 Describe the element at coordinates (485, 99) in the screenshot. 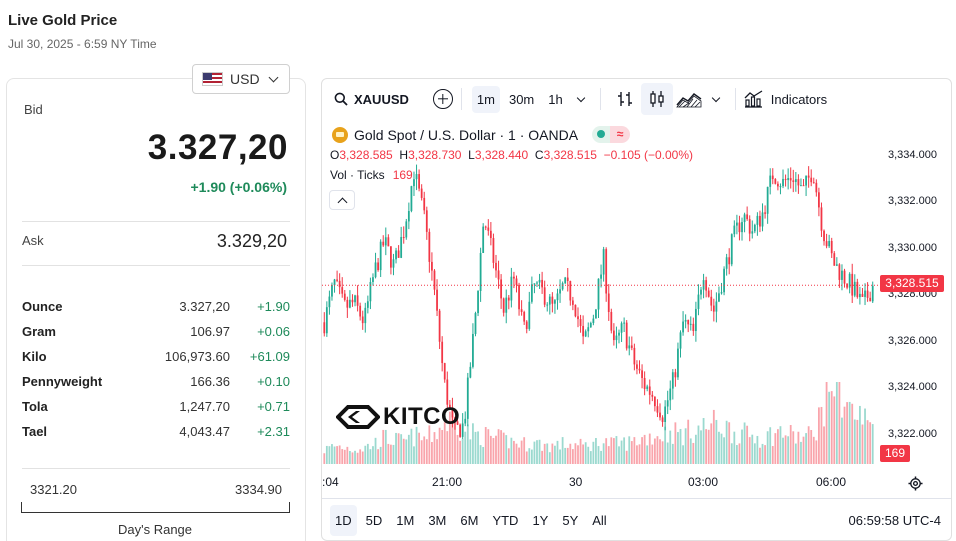

I see `interval-1m: 1m` at that location.